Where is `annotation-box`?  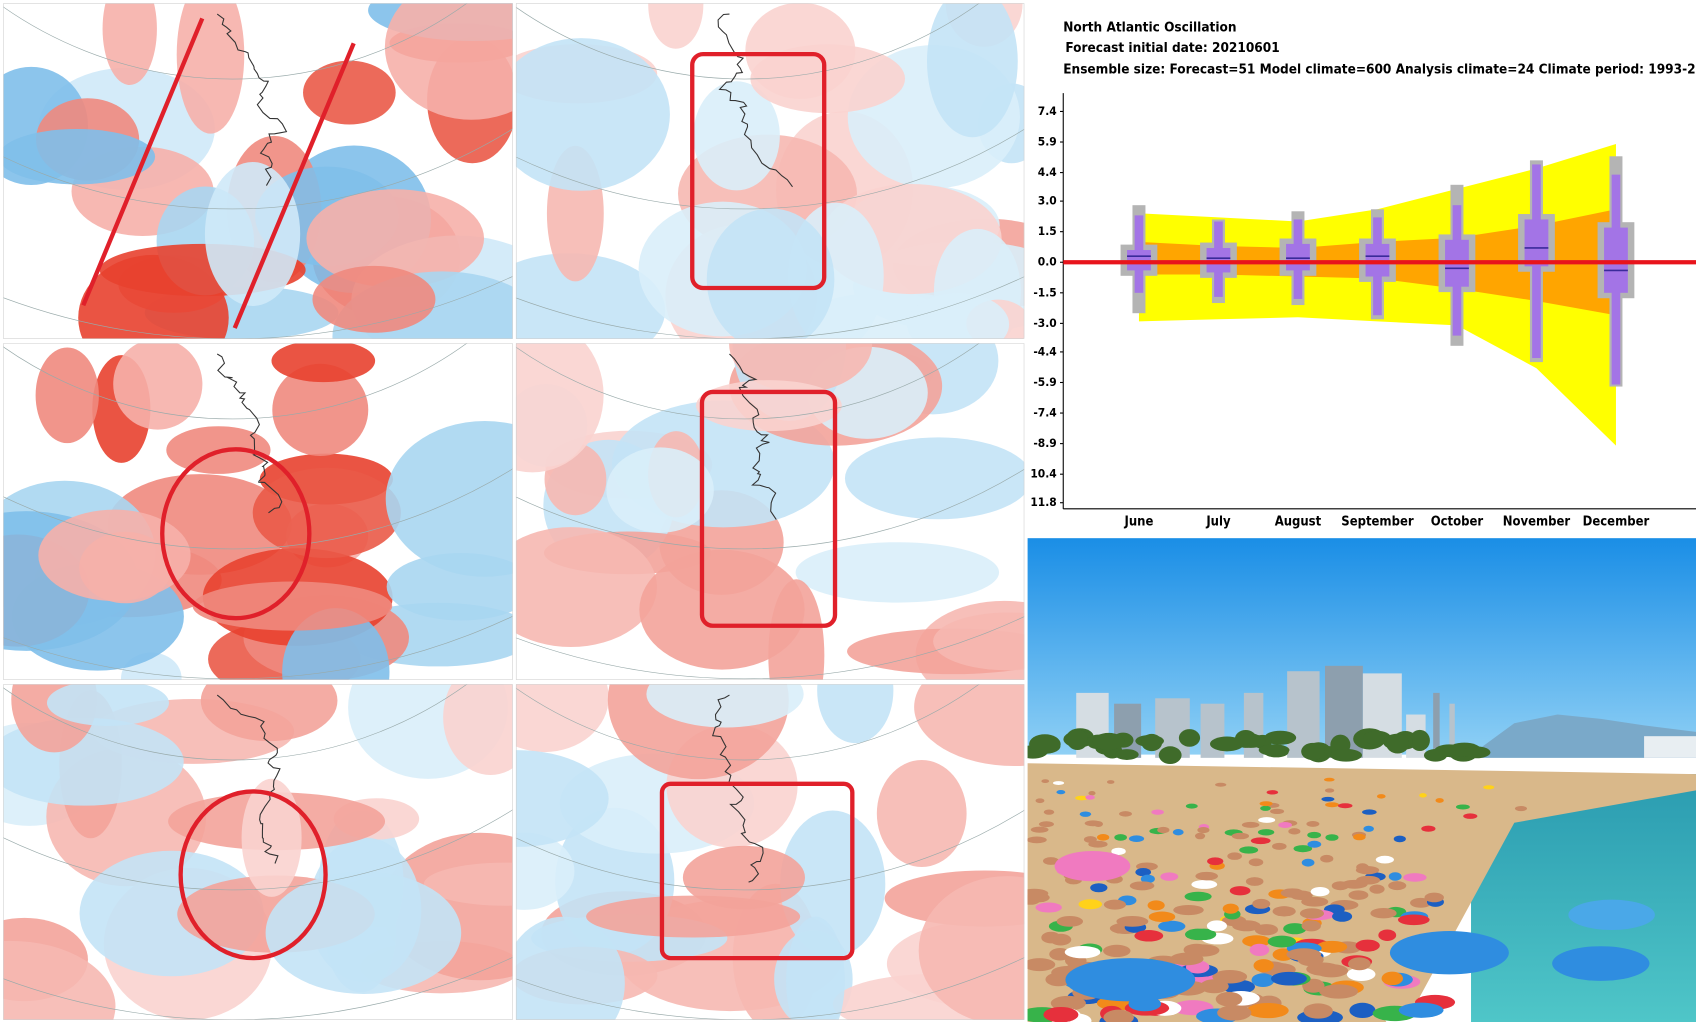
annotation-box is located at coordinates (768, 508).